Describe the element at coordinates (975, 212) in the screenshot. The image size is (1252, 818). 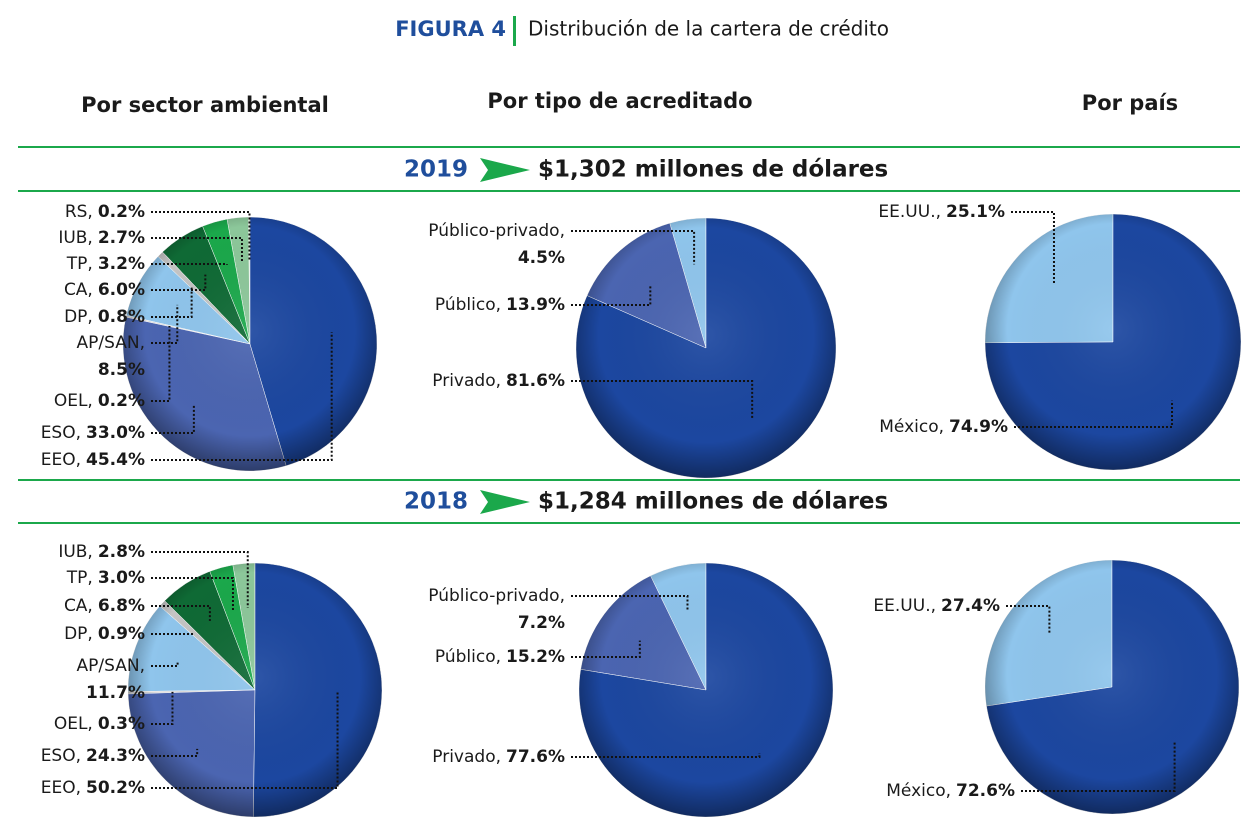
I see `slice-value-label: 25.1%` at that location.